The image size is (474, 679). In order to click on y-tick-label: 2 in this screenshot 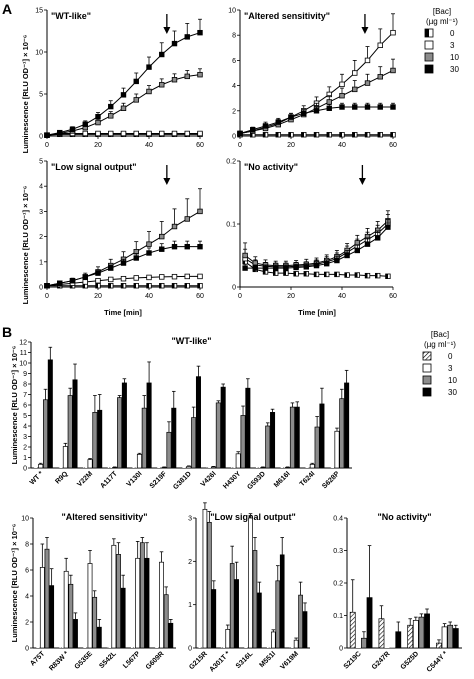, I will do `click(27, 623)`.